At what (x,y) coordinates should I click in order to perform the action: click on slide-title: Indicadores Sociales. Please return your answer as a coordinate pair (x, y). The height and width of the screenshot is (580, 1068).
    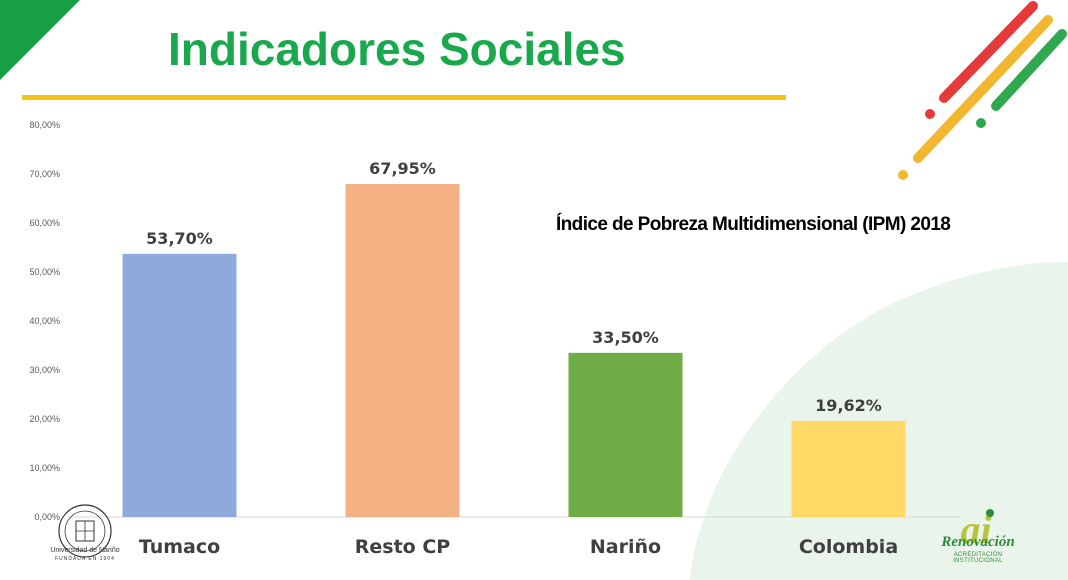
    Looking at the image, I should click on (397, 49).